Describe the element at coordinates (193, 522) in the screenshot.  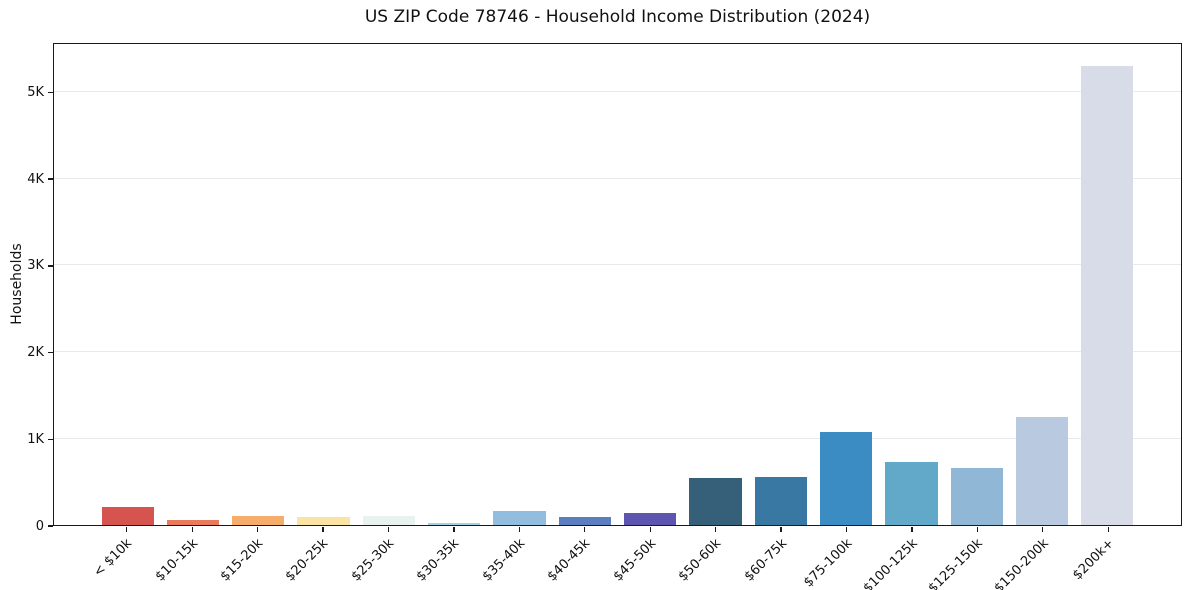
I see `bar-10-15k` at that location.